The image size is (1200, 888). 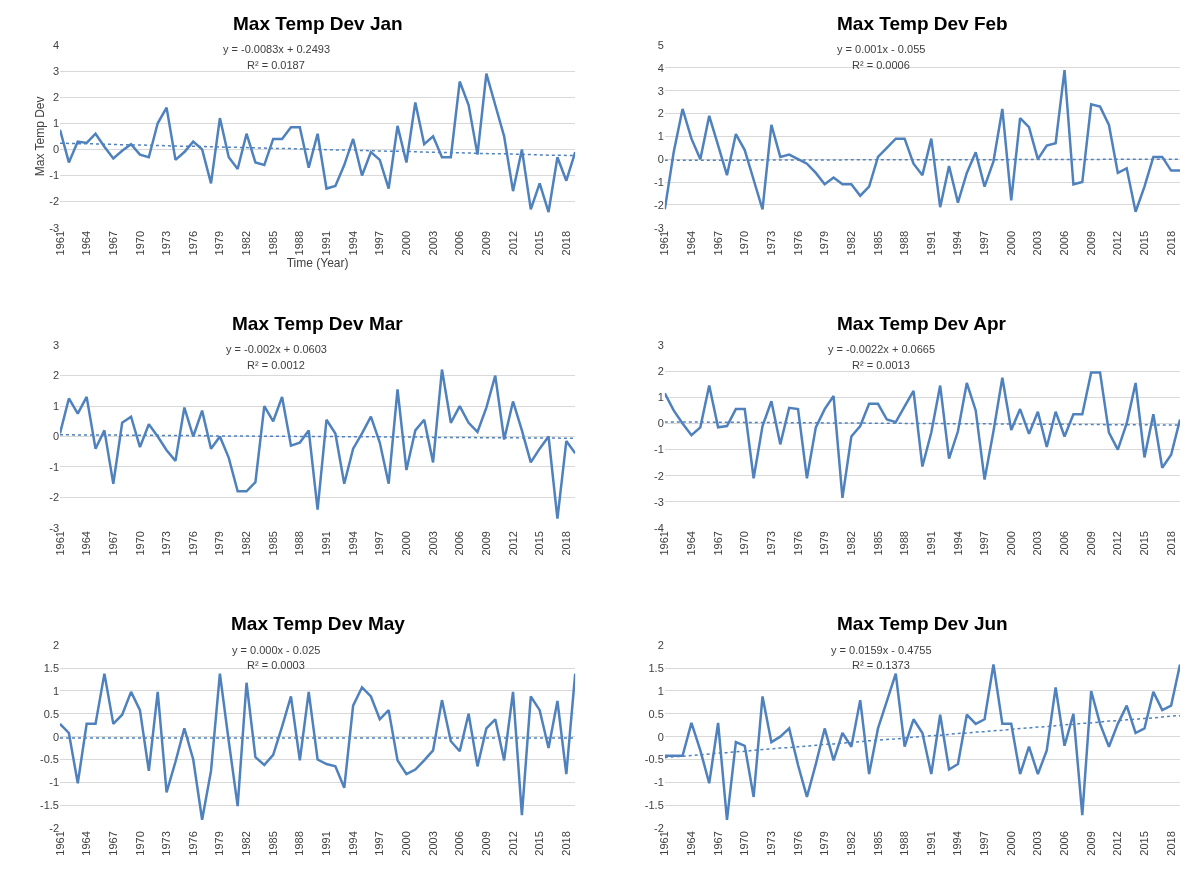 What do you see at coordinates (659, 527) in the screenshot?
I see `y-tick-label: -4` at bounding box center [659, 527].